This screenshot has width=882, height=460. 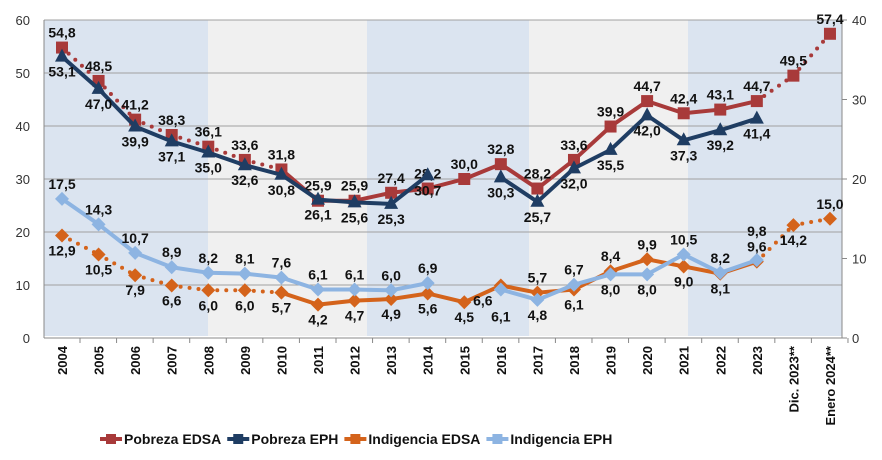 I want to click on data-label: 39,2, so click(x=720, y=145).